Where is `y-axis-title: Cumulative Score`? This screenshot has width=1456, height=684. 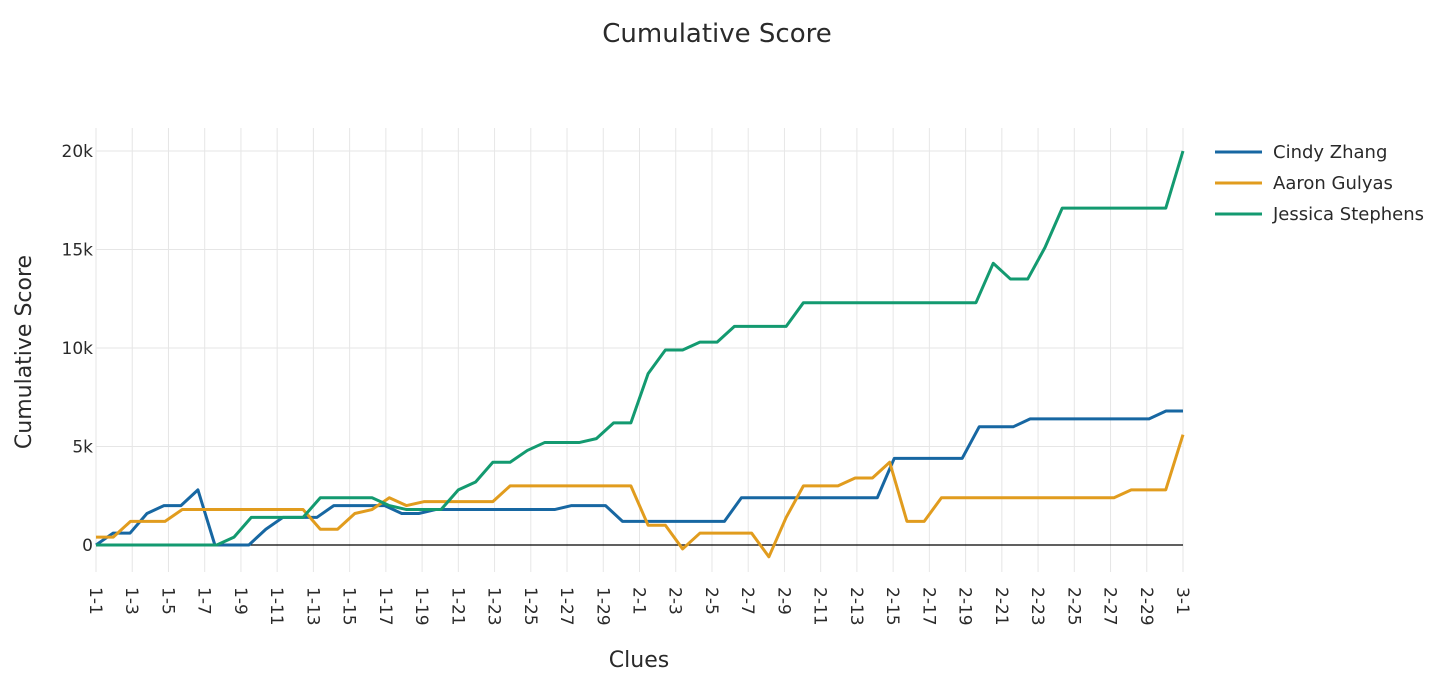
y-axis-title: Cumulative Score is located at coordinates (24, 352).